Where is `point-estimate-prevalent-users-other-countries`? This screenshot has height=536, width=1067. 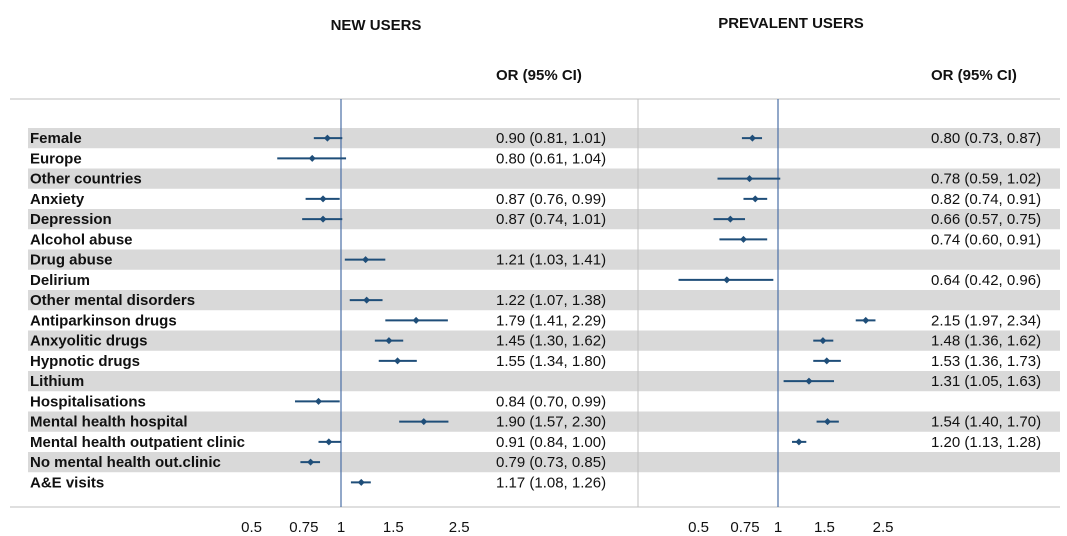
point-estimate-prevalent-users-other-countries is located at coordinates (750, 179).